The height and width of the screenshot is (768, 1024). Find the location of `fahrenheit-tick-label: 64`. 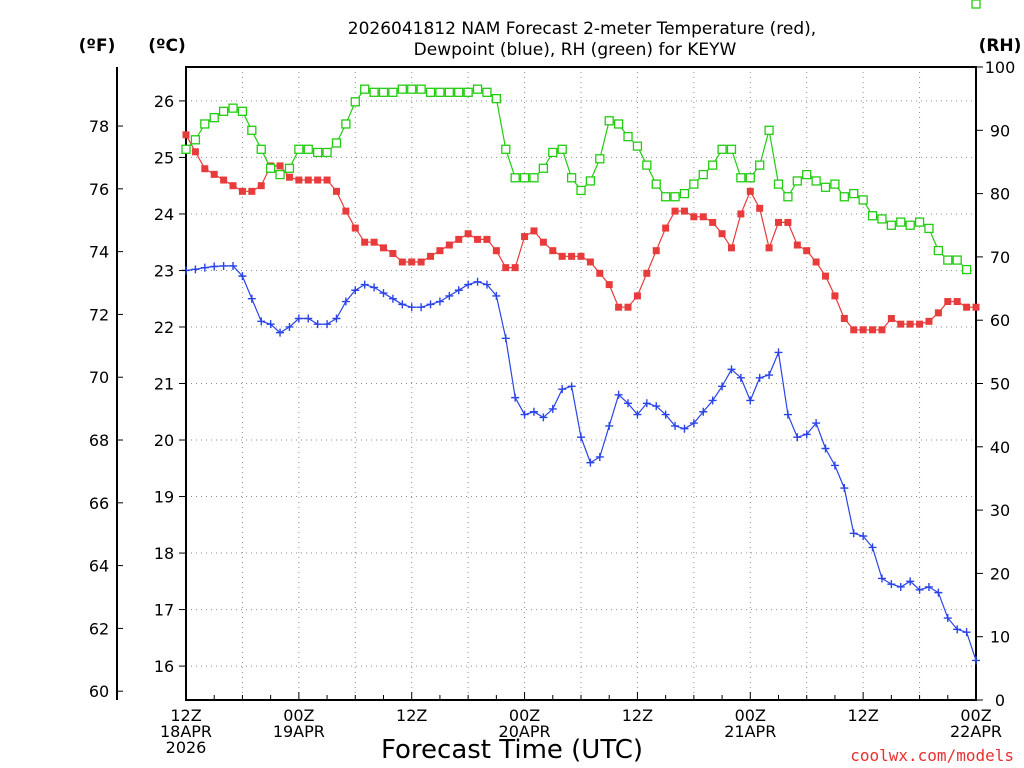

fahrenheit-tick-label: 64 is located at coordinates (99, 566).